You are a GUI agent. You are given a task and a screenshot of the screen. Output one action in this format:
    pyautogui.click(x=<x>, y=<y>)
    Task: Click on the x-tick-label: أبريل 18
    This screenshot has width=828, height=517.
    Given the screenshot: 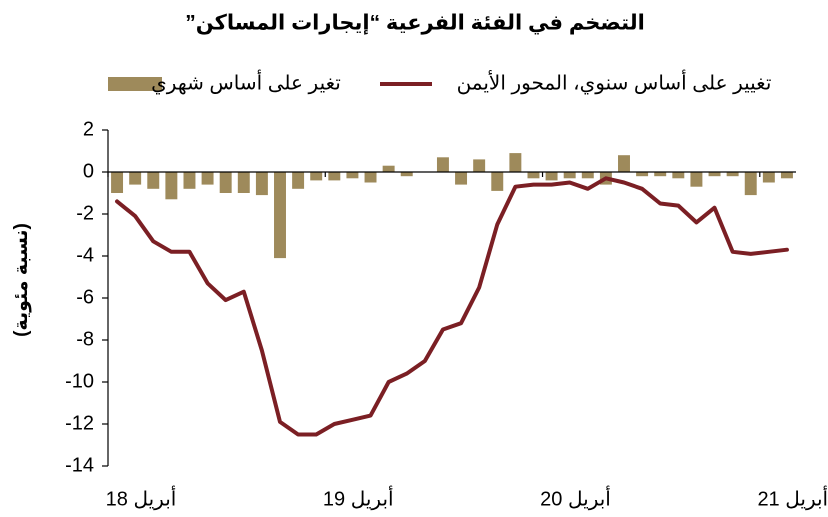 What is the action you would take?
    pyautogui.click(x=141, y=497)
    